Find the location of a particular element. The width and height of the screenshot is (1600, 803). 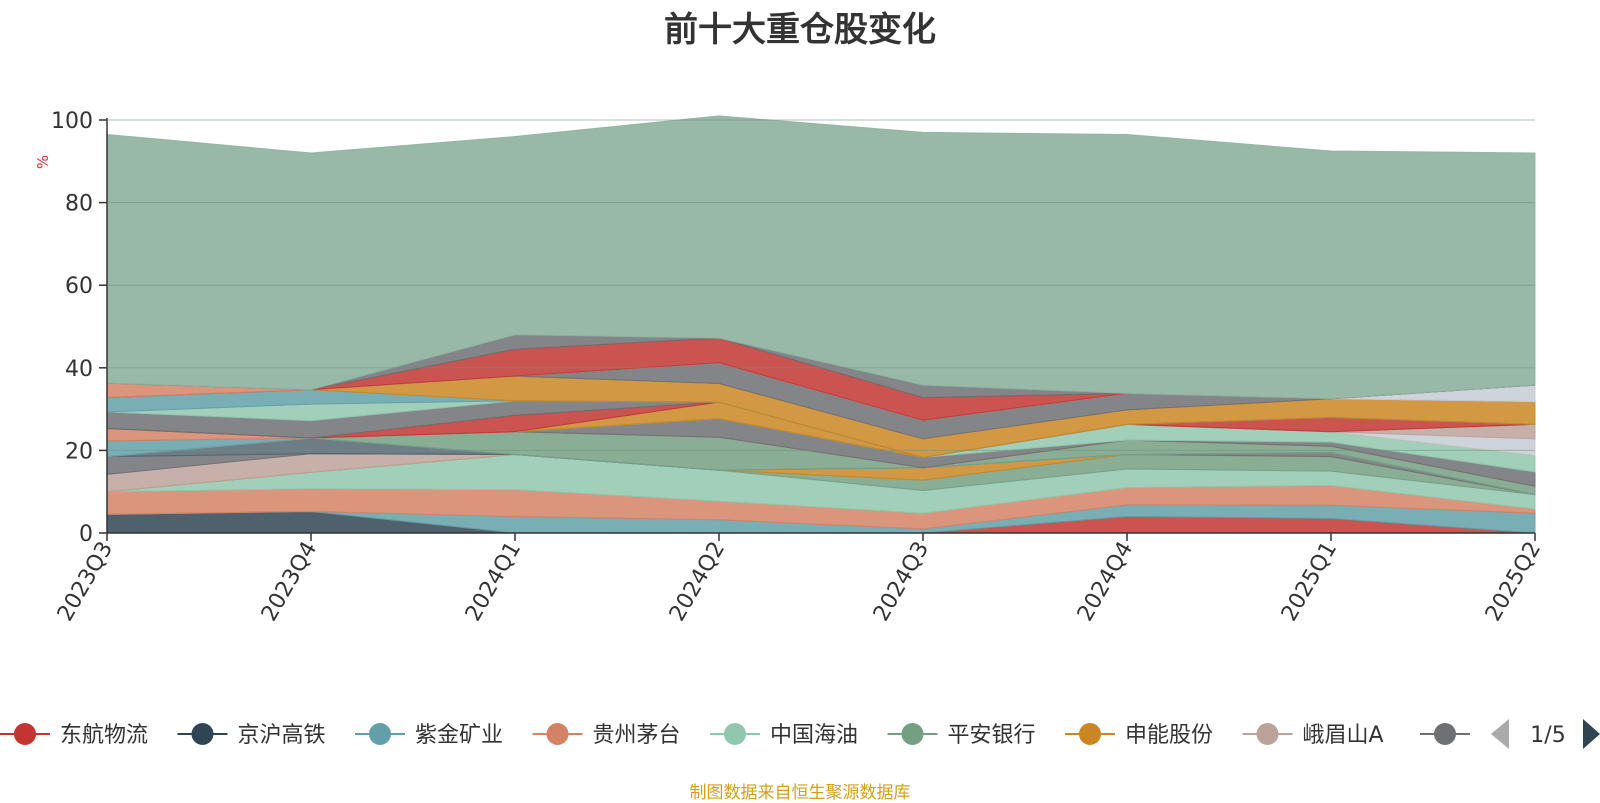

y-tick-label-60: 60 is located at coordinates (79, 286).